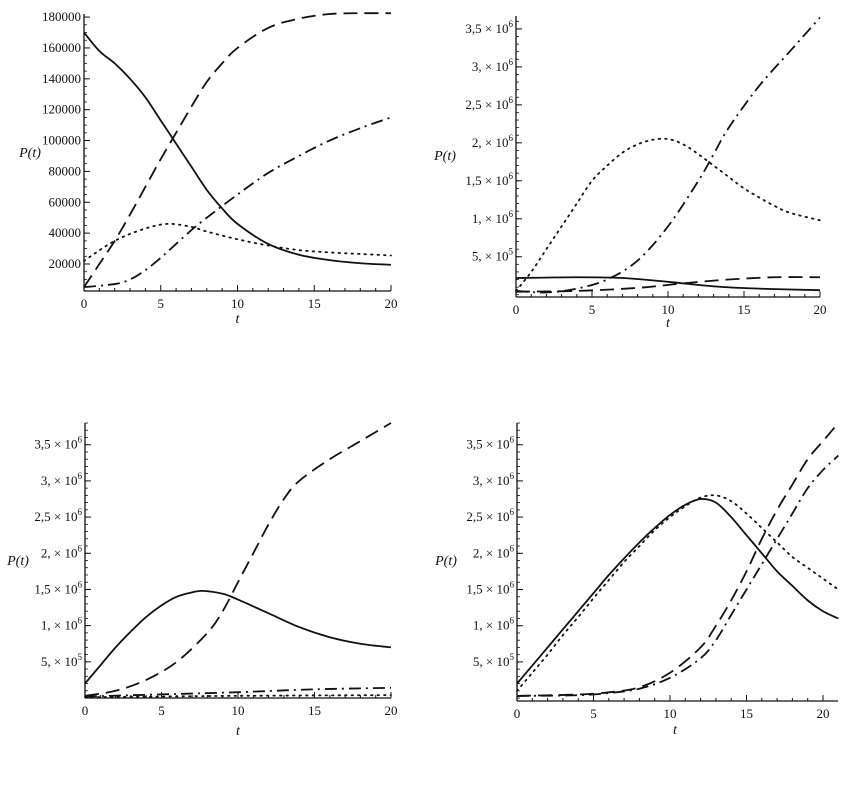 The image size is (850, 797). What do you see at coordinates (61, 140) in the screenshot?
I see `y-tick-label: 100000` at bounding box center [61, 140].